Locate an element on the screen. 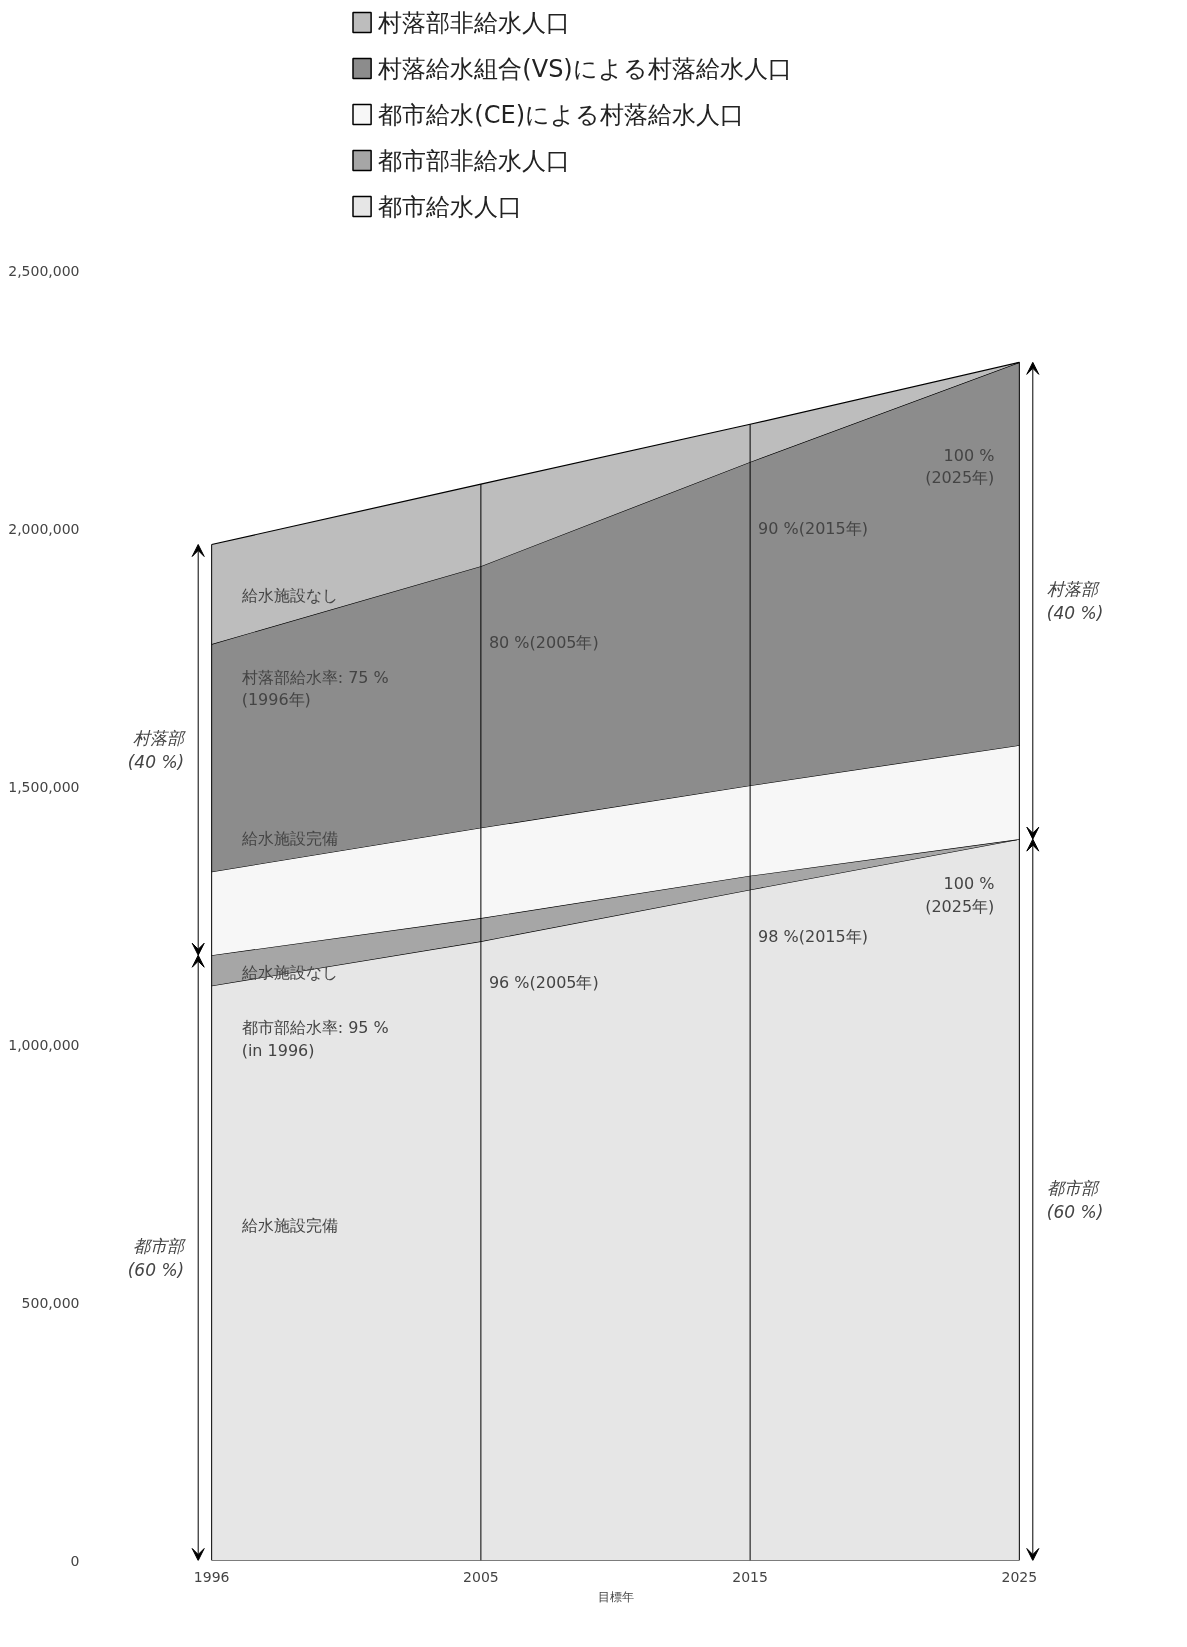 This screenshot has width=1187, height=1647. legend-label: 都市部非給水人口 is located at coordinates (474, 160).